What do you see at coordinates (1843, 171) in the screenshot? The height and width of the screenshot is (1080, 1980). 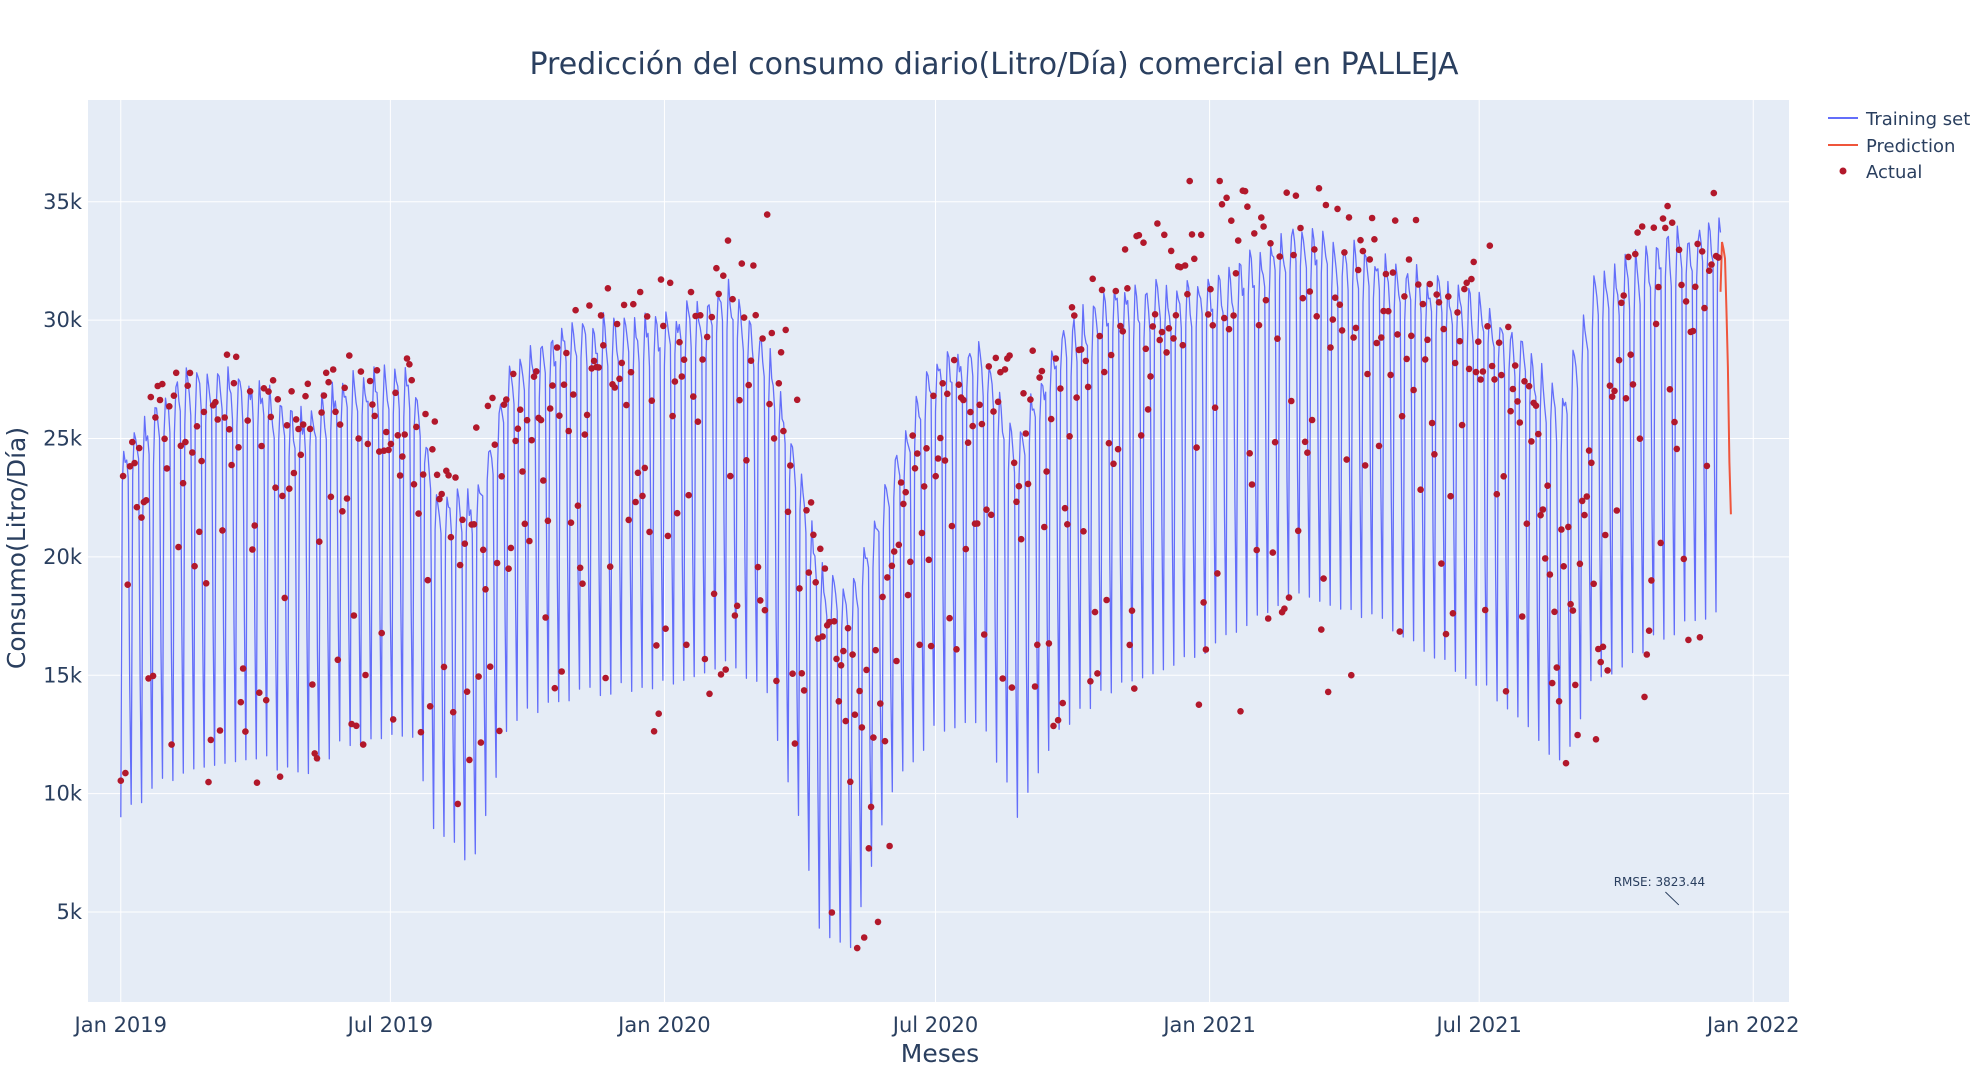 I see `legend-swatch-actual` at bounding box center [1843, 171].